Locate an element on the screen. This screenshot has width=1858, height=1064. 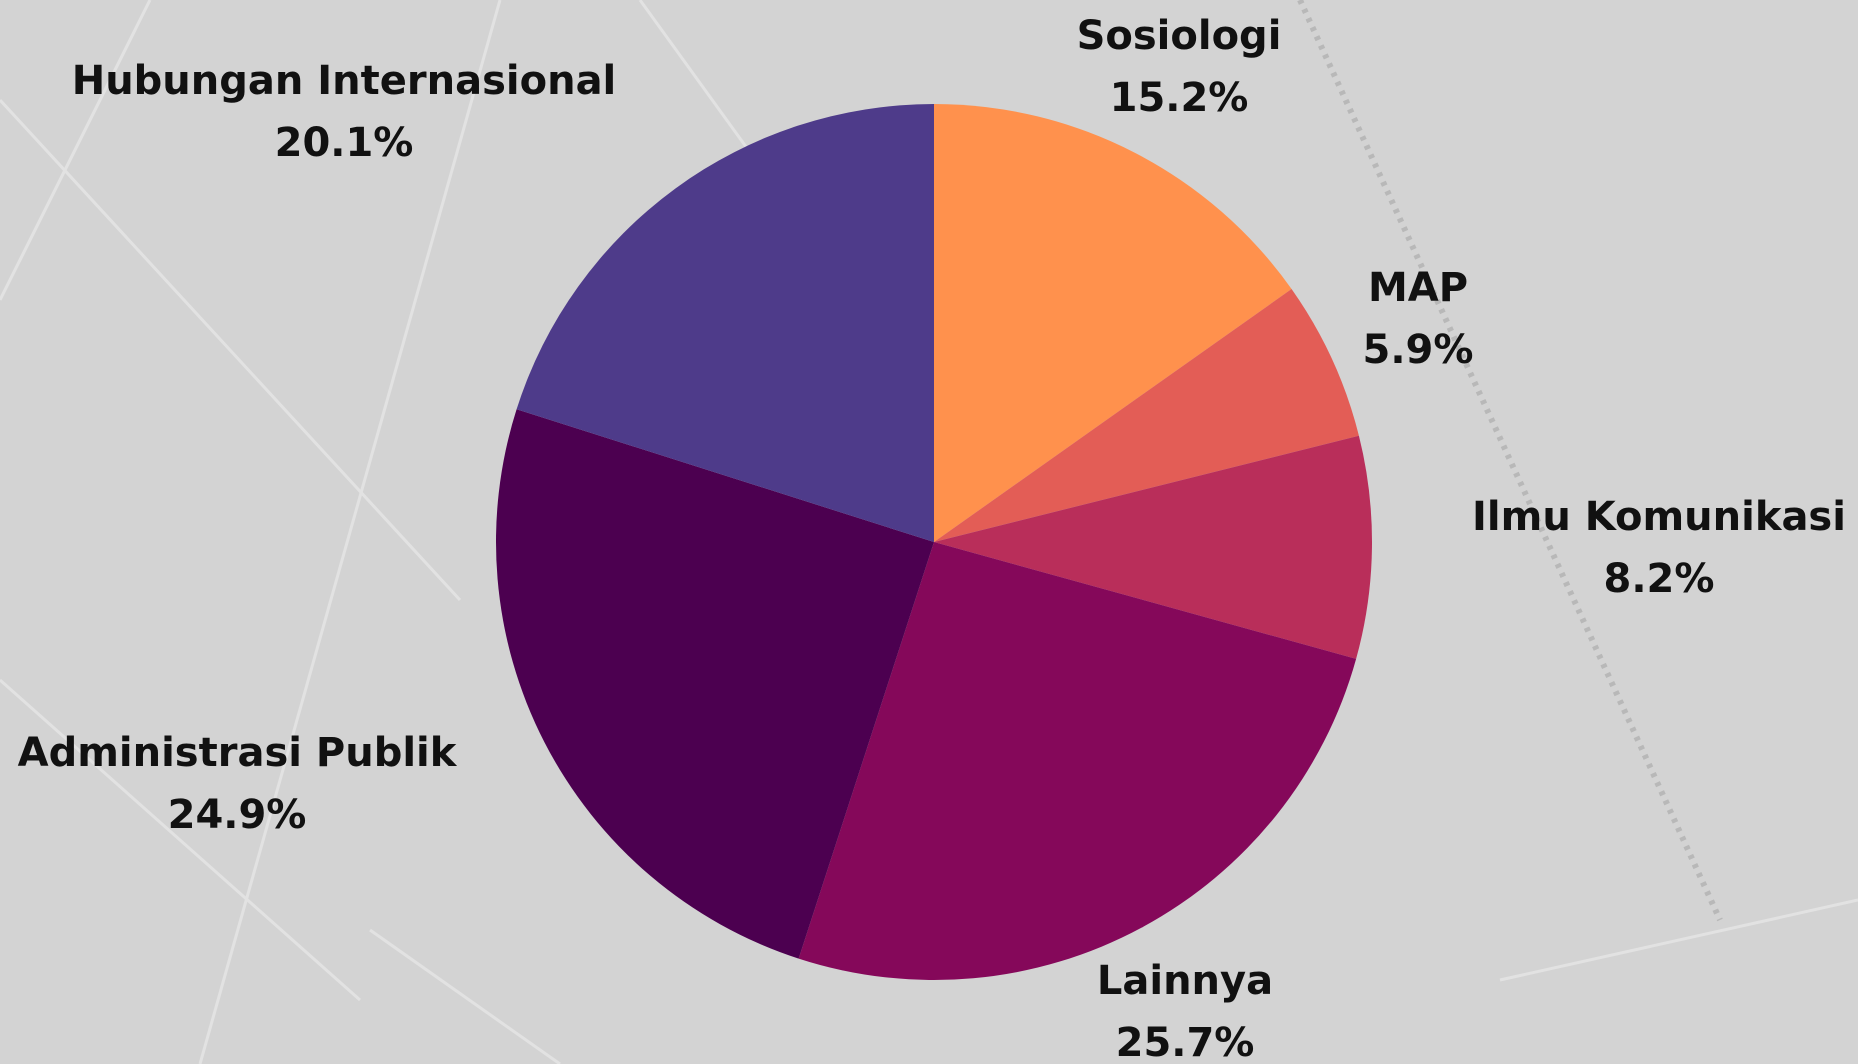
slice-label: Administrasi Publik is located at coordinates (238, 753).